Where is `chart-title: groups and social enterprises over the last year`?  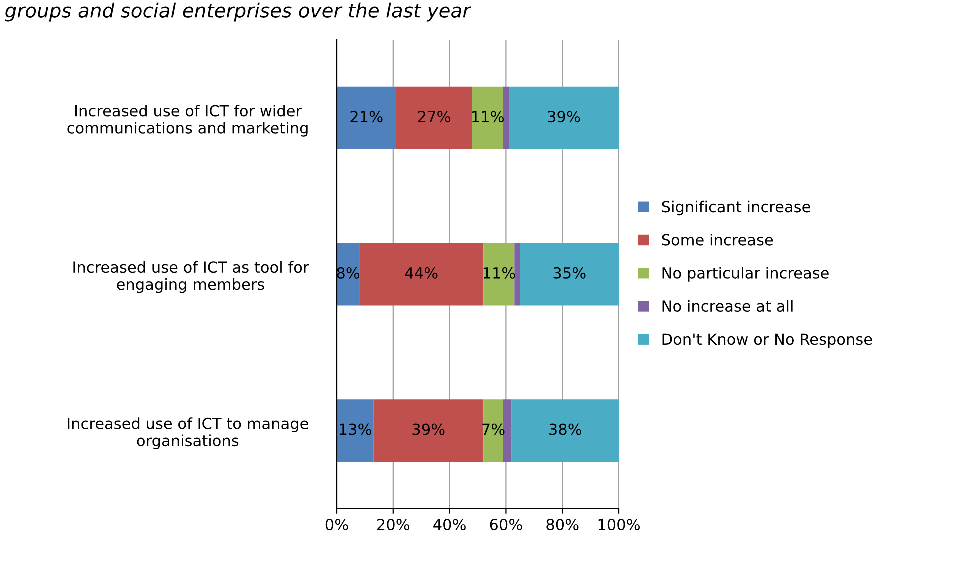
chart-title: groups and social enterprises over the last year is located at coordinates (238, 12).